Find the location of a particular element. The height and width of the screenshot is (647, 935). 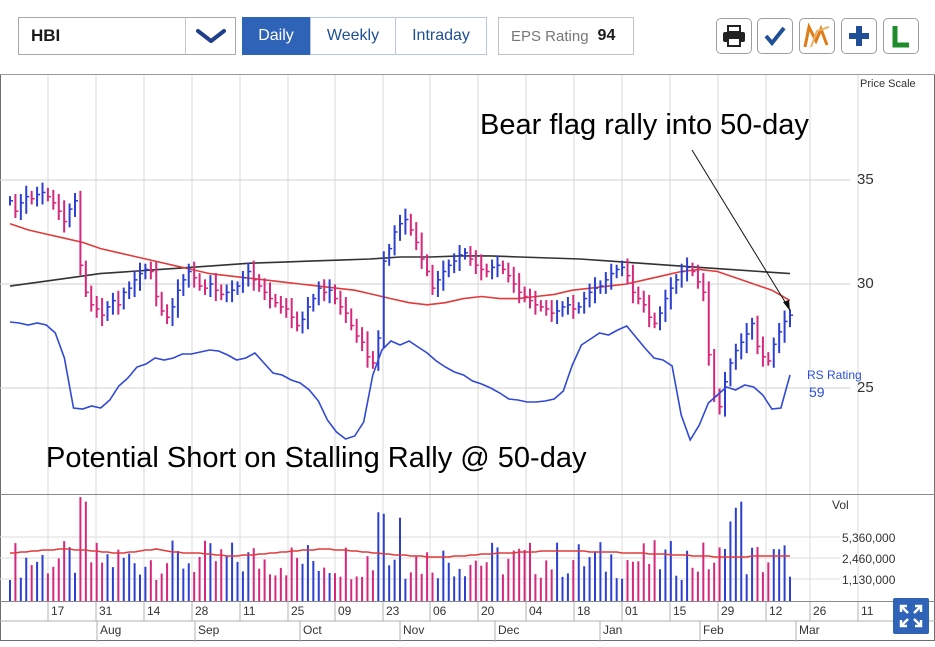

rs-rating-value: 59 is located at coordinates (817, 392).